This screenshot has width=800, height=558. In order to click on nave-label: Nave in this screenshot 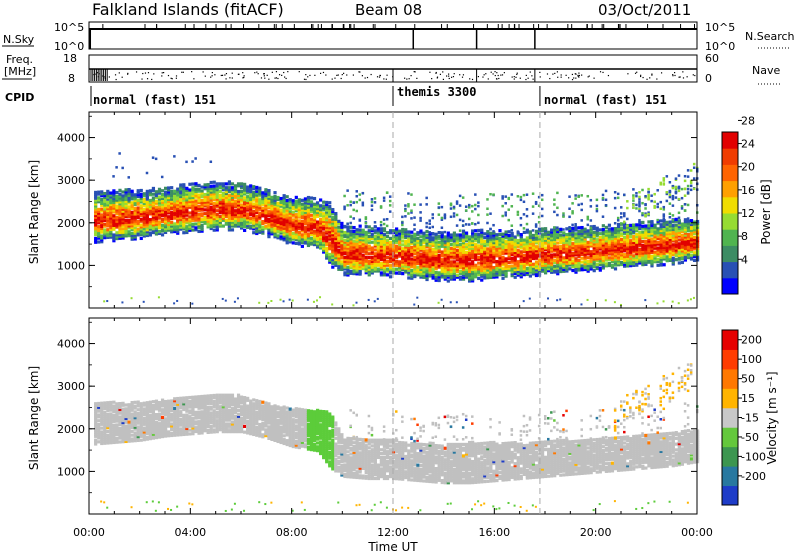, I will do `click(766, 70)`.